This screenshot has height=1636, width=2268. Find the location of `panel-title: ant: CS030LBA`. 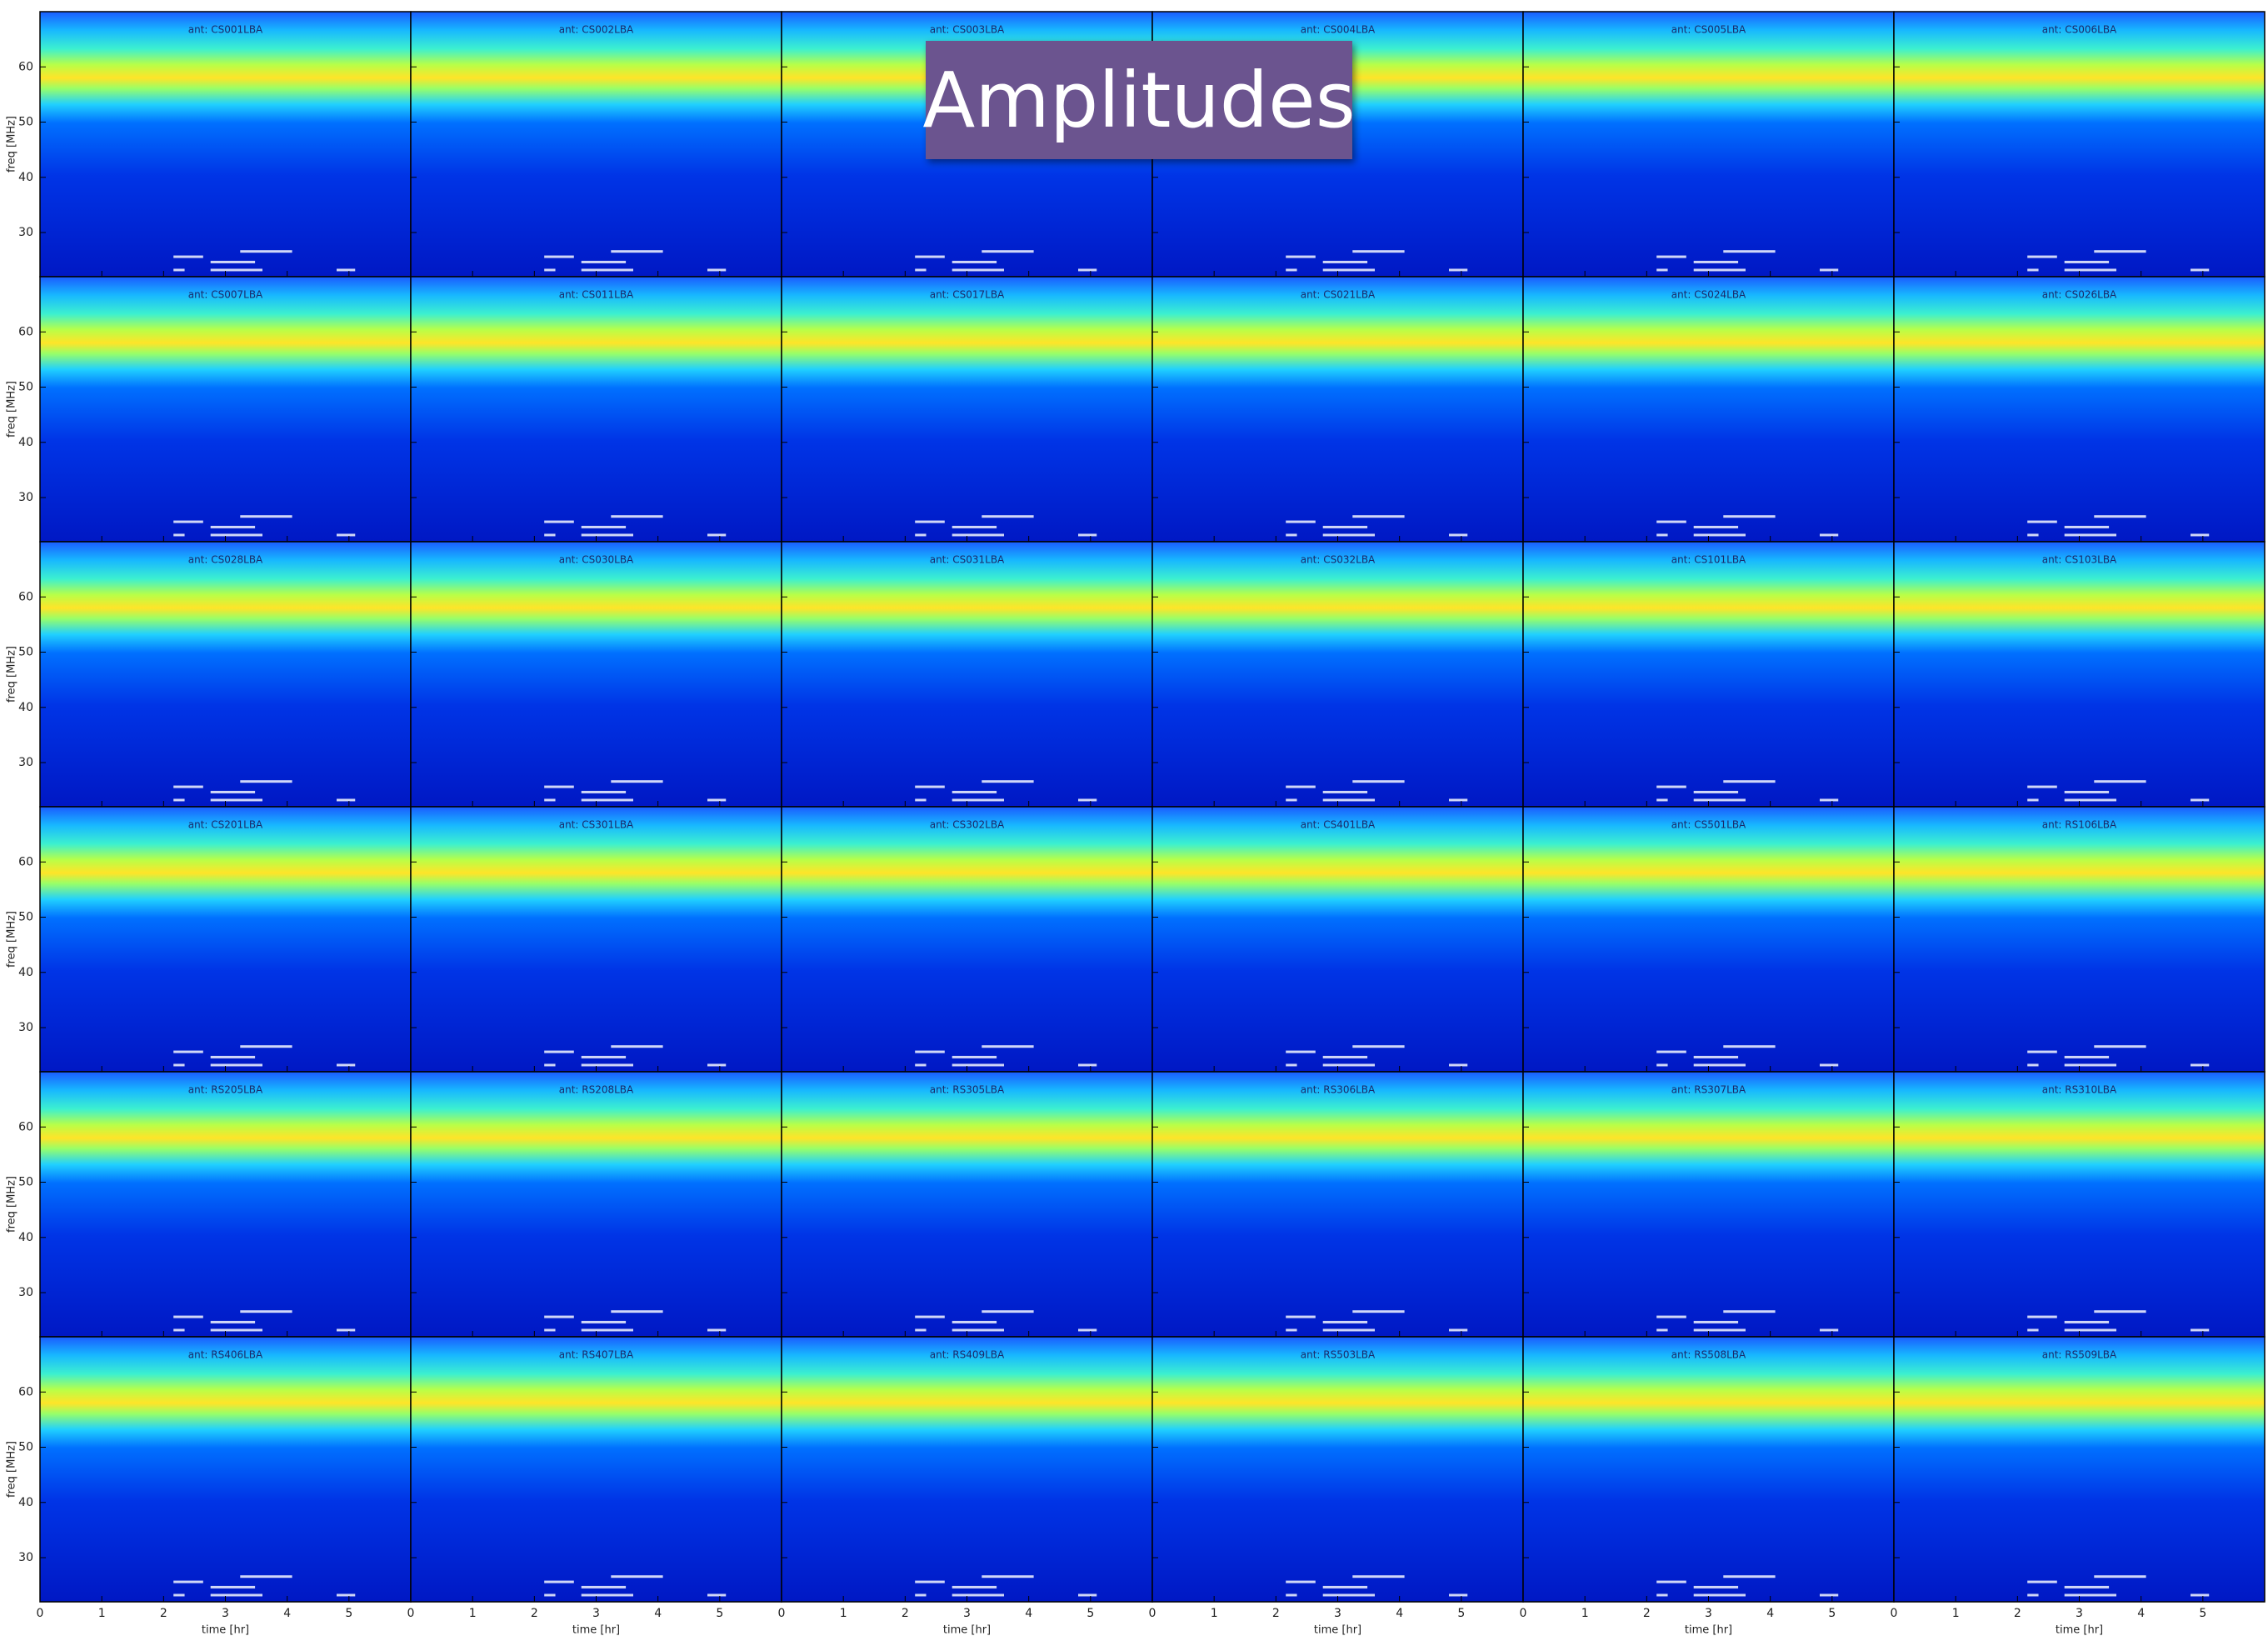

panel-title: ant: CS030LBA is located at coordinates (596, 560).